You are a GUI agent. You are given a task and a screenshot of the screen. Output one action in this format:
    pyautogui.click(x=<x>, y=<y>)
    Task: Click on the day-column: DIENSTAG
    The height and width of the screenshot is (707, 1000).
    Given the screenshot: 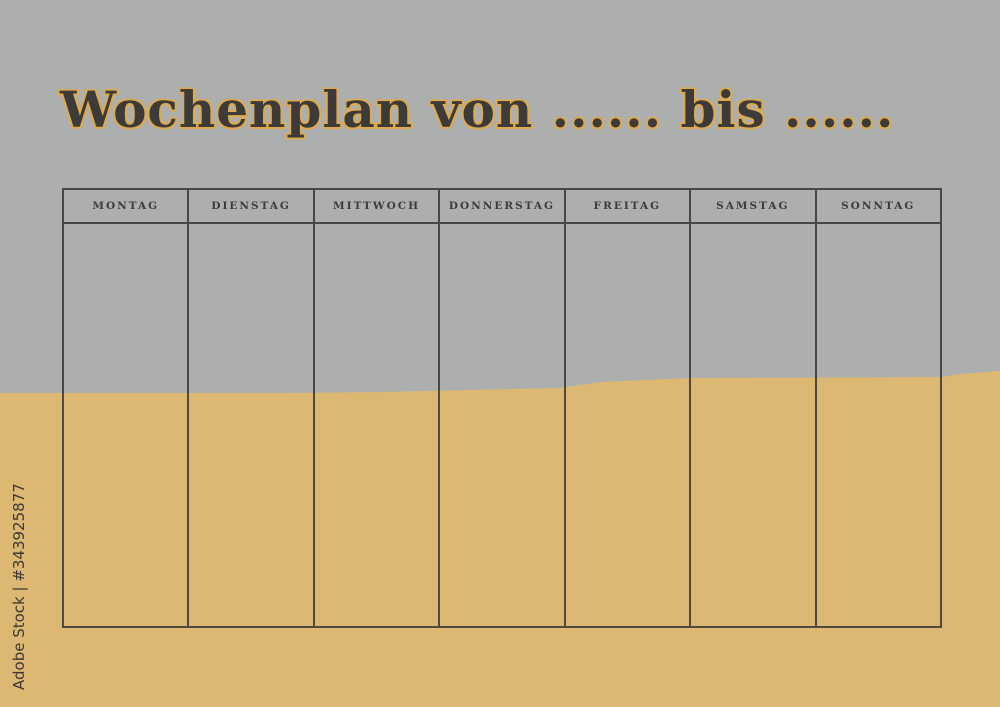 What is the action you would take?
    pyautogui.click(x=252, y=408)
    